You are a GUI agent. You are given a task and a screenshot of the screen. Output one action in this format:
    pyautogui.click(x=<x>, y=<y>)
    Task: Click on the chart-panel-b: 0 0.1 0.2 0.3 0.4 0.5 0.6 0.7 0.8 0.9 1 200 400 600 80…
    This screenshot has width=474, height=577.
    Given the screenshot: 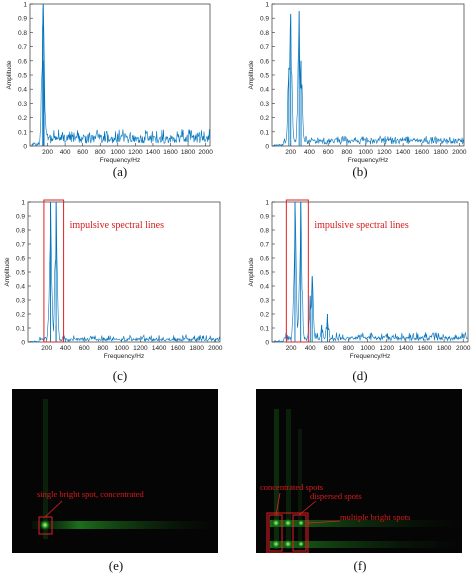 What is the action you would take?
    pyautogui.click(x=359, y=82)
    